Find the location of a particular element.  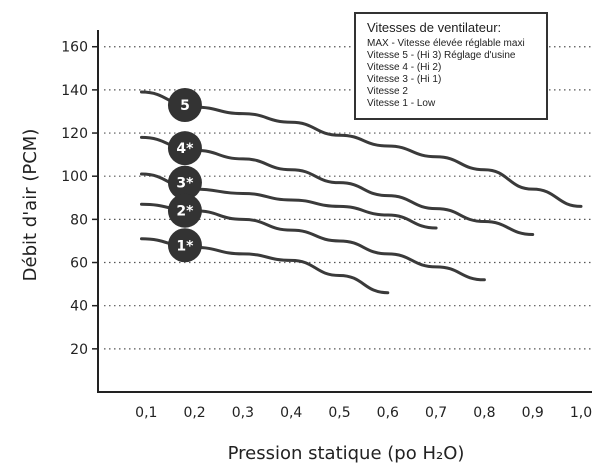

series-badges: 5 4* 3* 2* 1* is located at coordinates (184, 175).